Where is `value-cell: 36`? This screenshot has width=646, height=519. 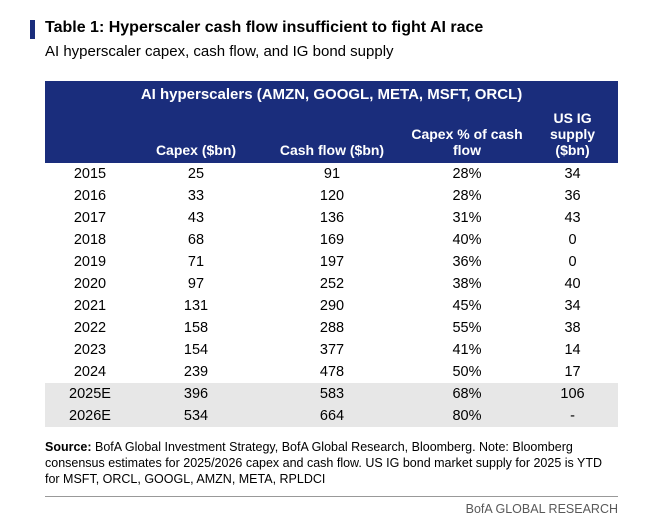 value-cell: 36 is located at coordinates (572, 195).